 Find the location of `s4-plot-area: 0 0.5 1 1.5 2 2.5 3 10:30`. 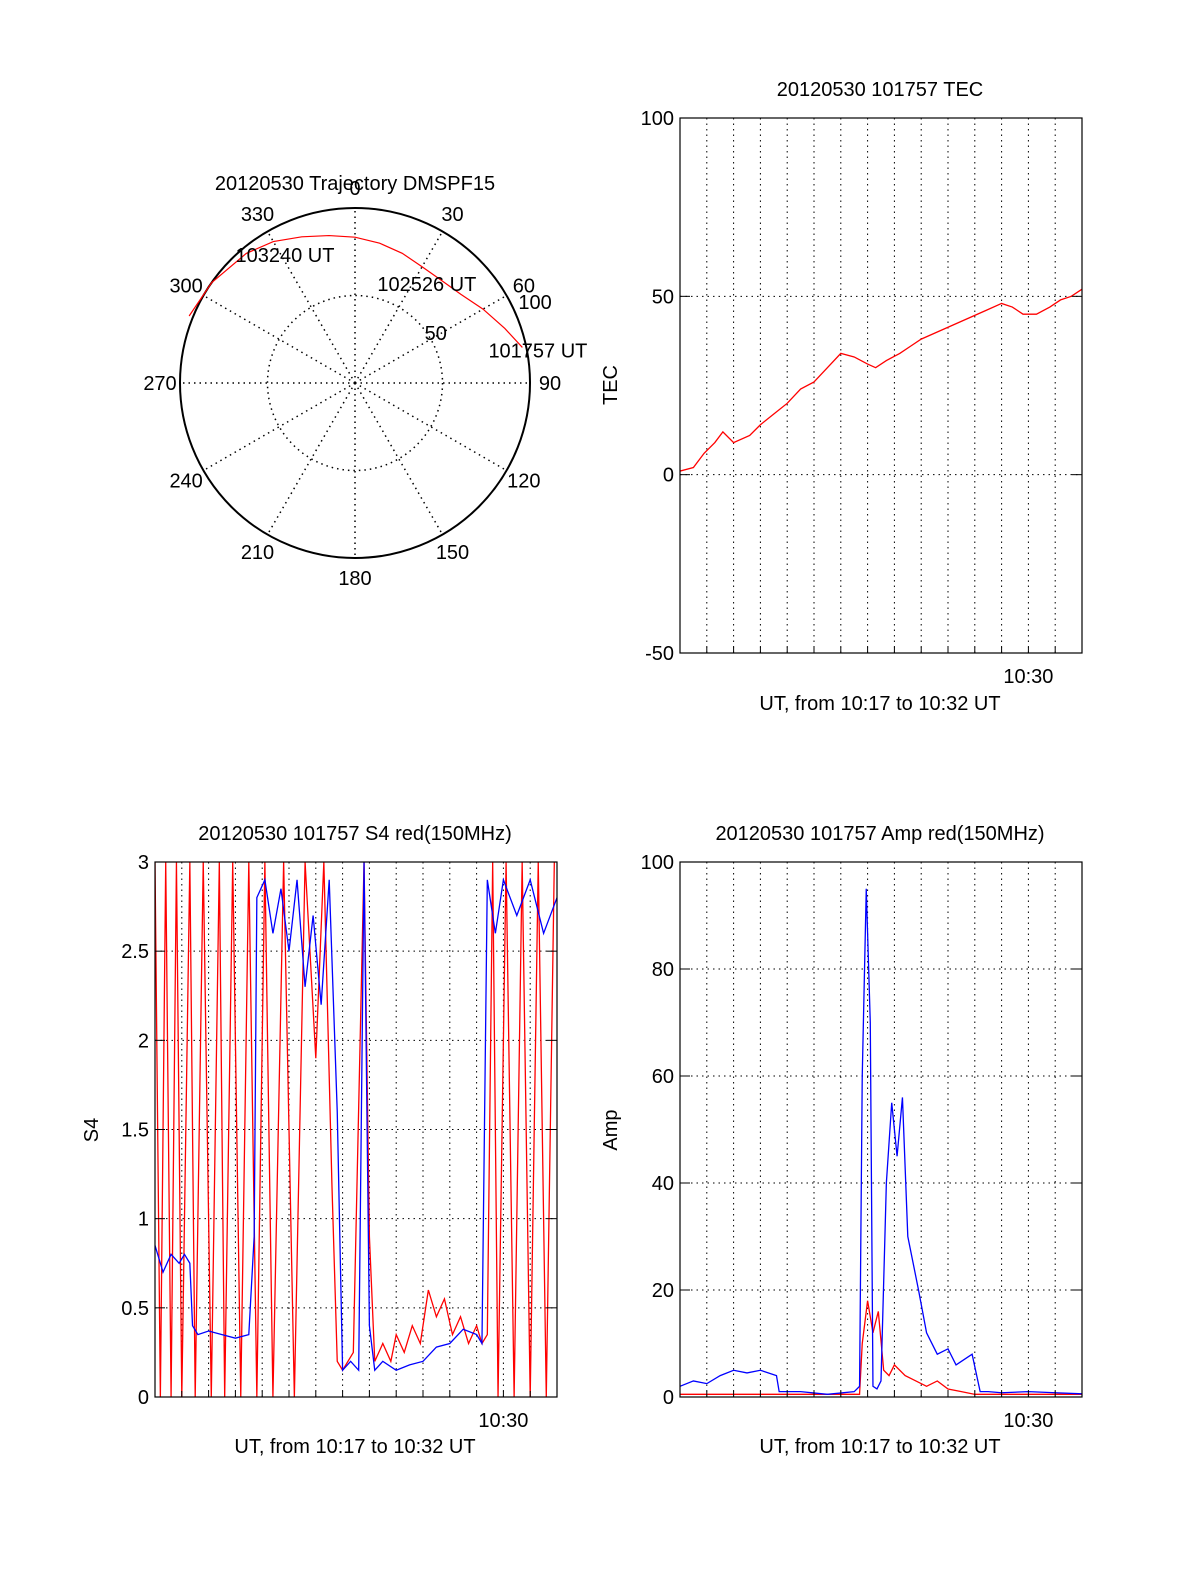

s4-plot-area: 0 0.5 1 1.5 2 2.5 3 10:30 is located at coordinates (339, 1142).